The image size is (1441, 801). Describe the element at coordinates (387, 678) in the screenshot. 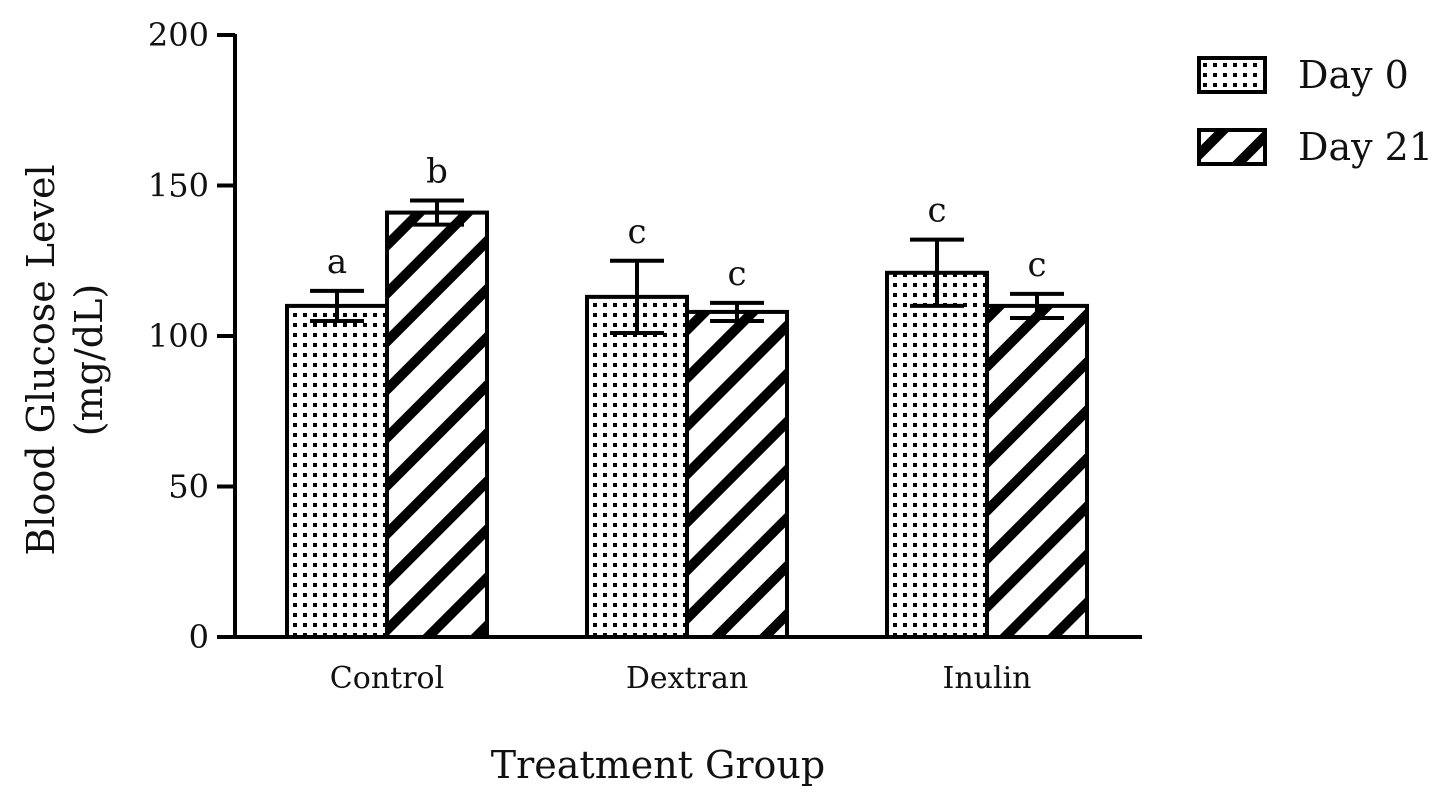

I see `x-tick-label-control: Control` at that location.